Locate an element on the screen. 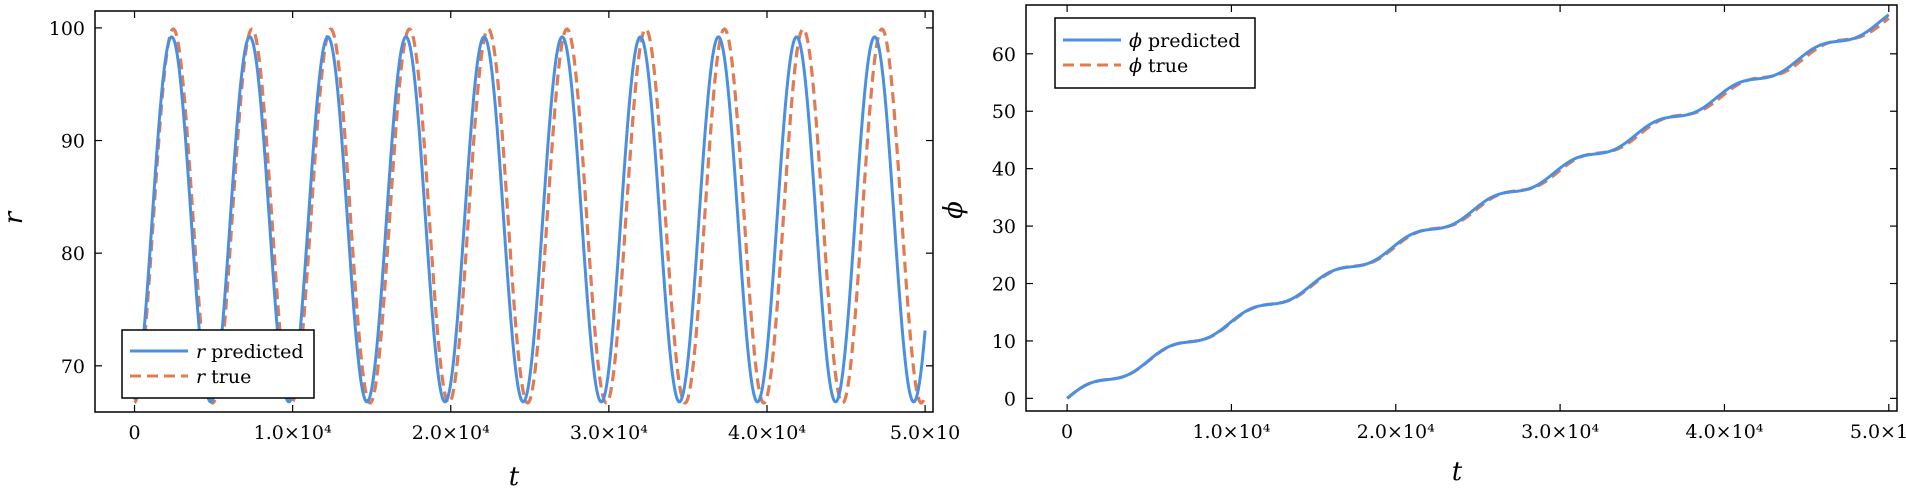 The width and height of the screenshot is (1906, 500). legend-phi: ϕ predicted ϕ true is located at coordinates (1155, 53).